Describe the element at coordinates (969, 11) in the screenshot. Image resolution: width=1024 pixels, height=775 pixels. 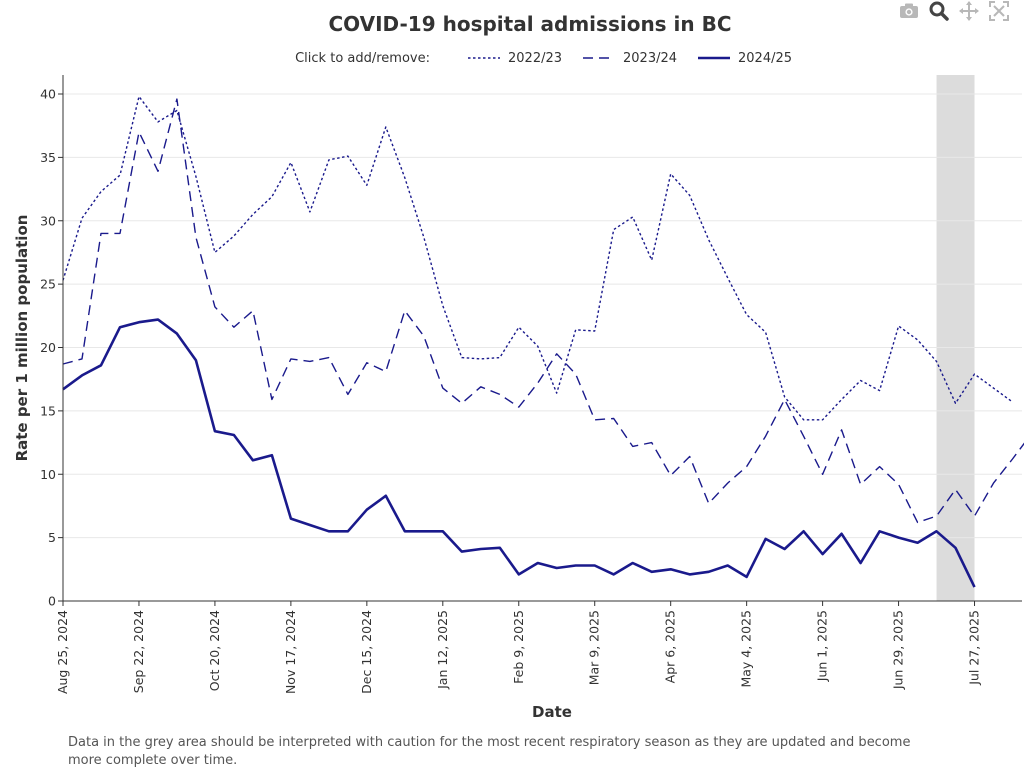
I see `pan-icon` at that location.